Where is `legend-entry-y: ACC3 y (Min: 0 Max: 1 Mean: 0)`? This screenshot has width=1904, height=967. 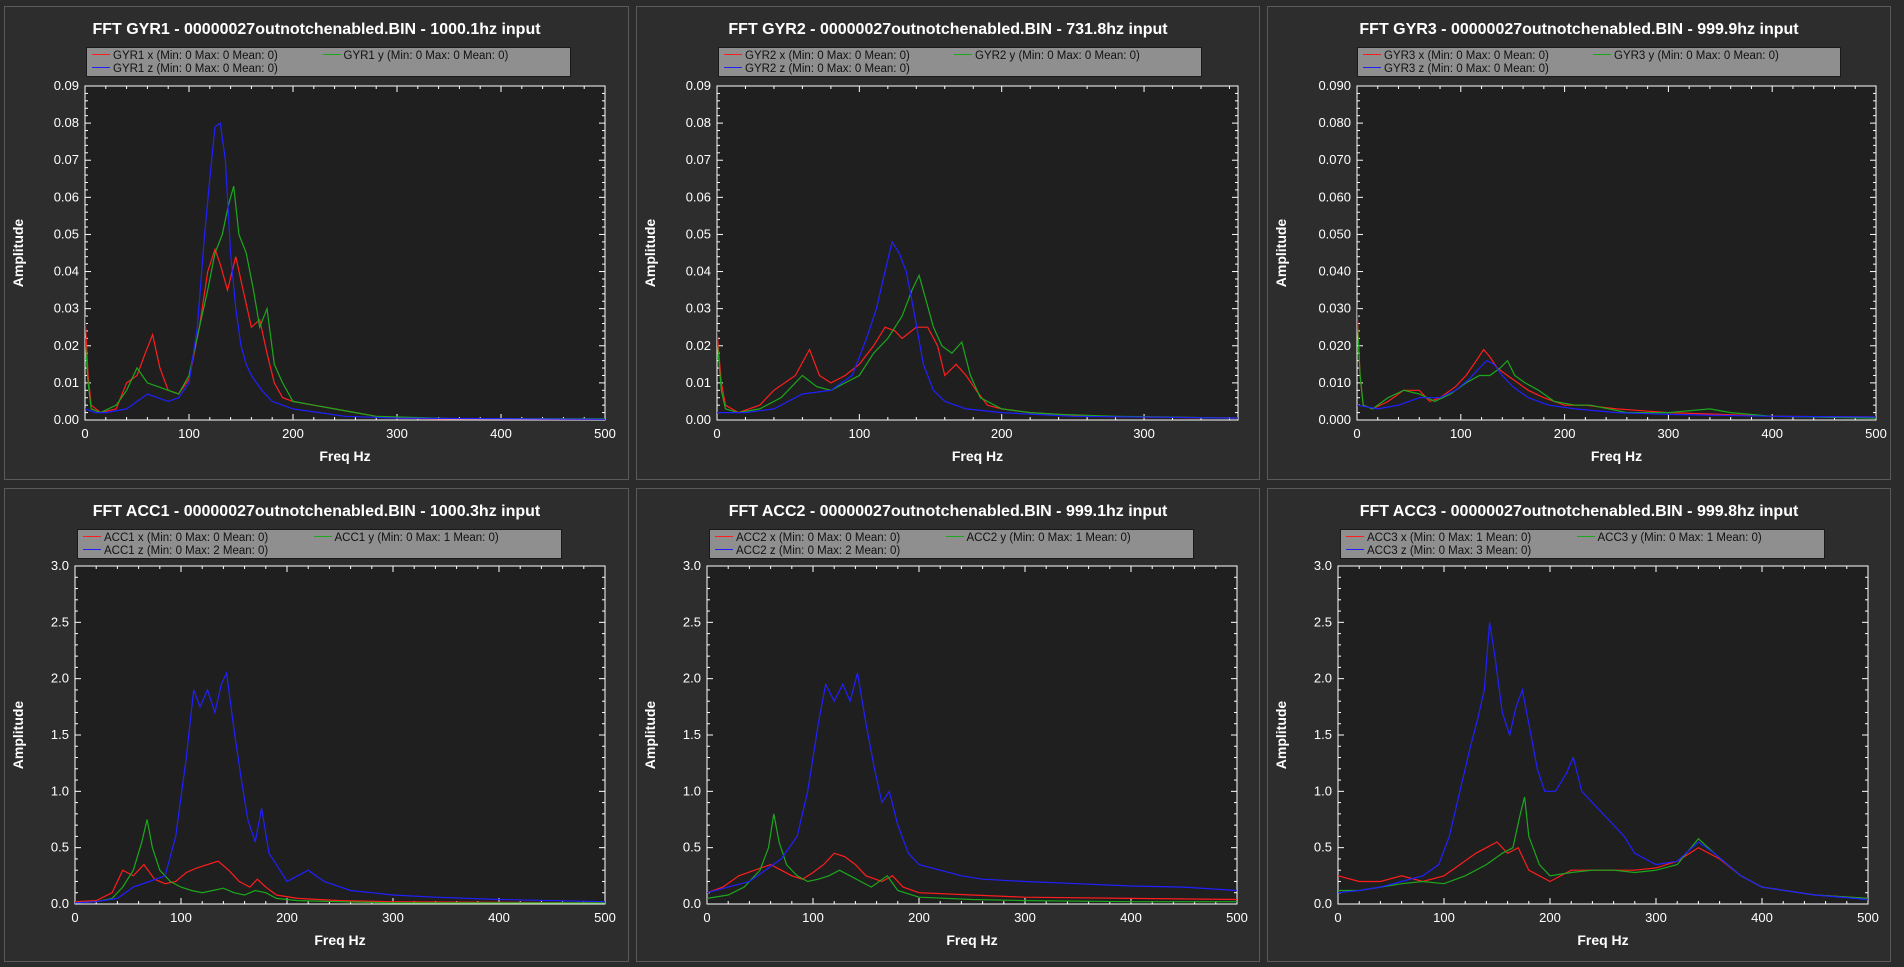 legend-entry-y: ACC3 y (Min: 0 Max: 1 Mean: 0) is located at coordinates (1668, 538).